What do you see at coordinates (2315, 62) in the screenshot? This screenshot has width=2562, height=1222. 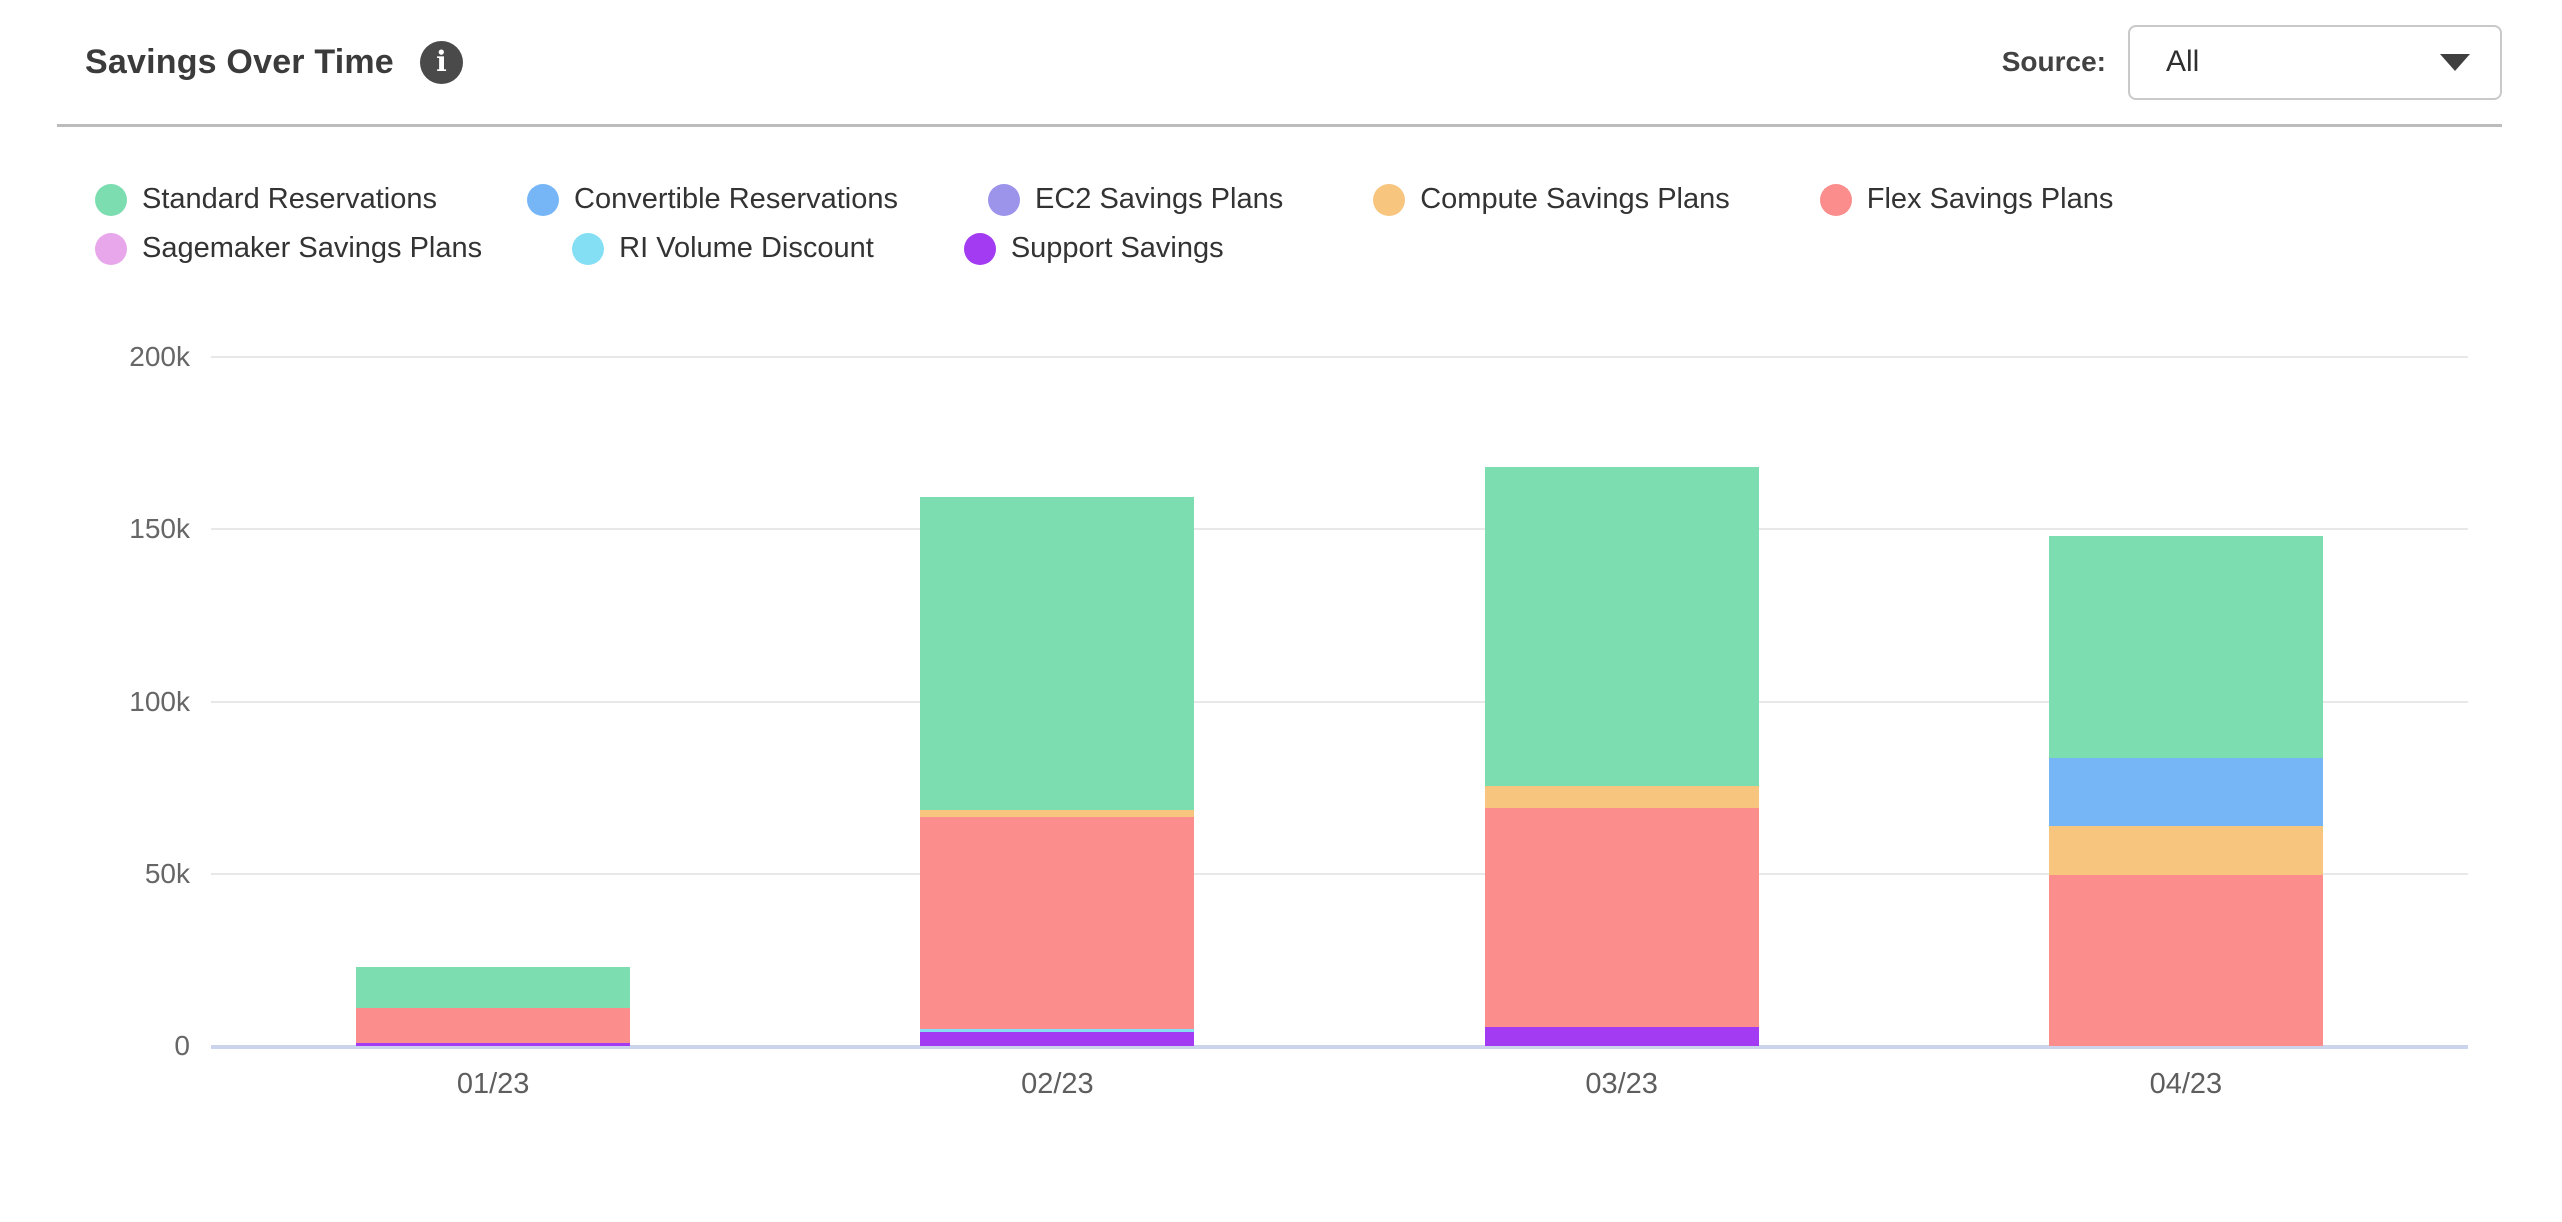 I see `source-dropdown: All` at bounding box center [2315, 62].